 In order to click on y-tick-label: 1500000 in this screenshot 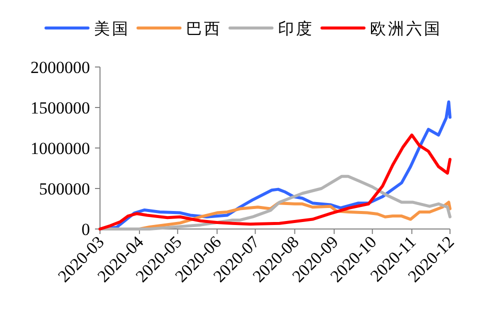, I will do `click(60, 108)`.